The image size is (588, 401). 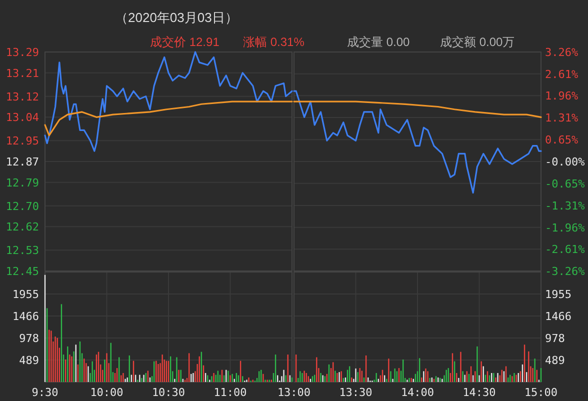 What do you see at coordinates (417, 392) in the screenshot?
I see `x-tick-label: 14:00` at bounding box center [417, 392].